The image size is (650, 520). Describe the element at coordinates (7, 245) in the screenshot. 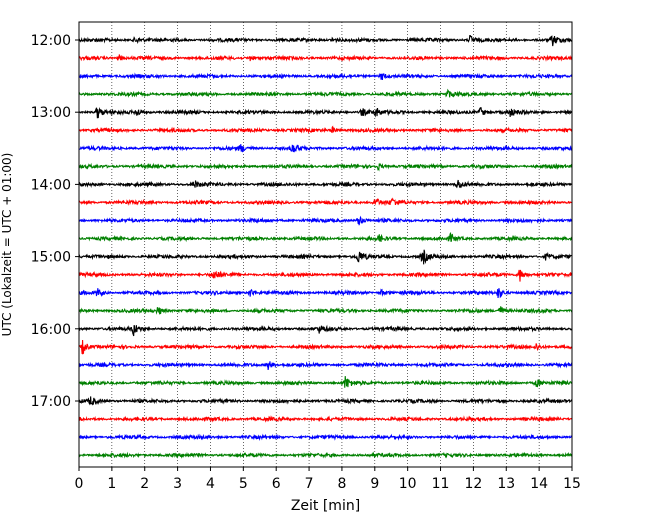

I see `y-axis-label: UTC (Lokalzeit = UTC + 01:00)` at that location.